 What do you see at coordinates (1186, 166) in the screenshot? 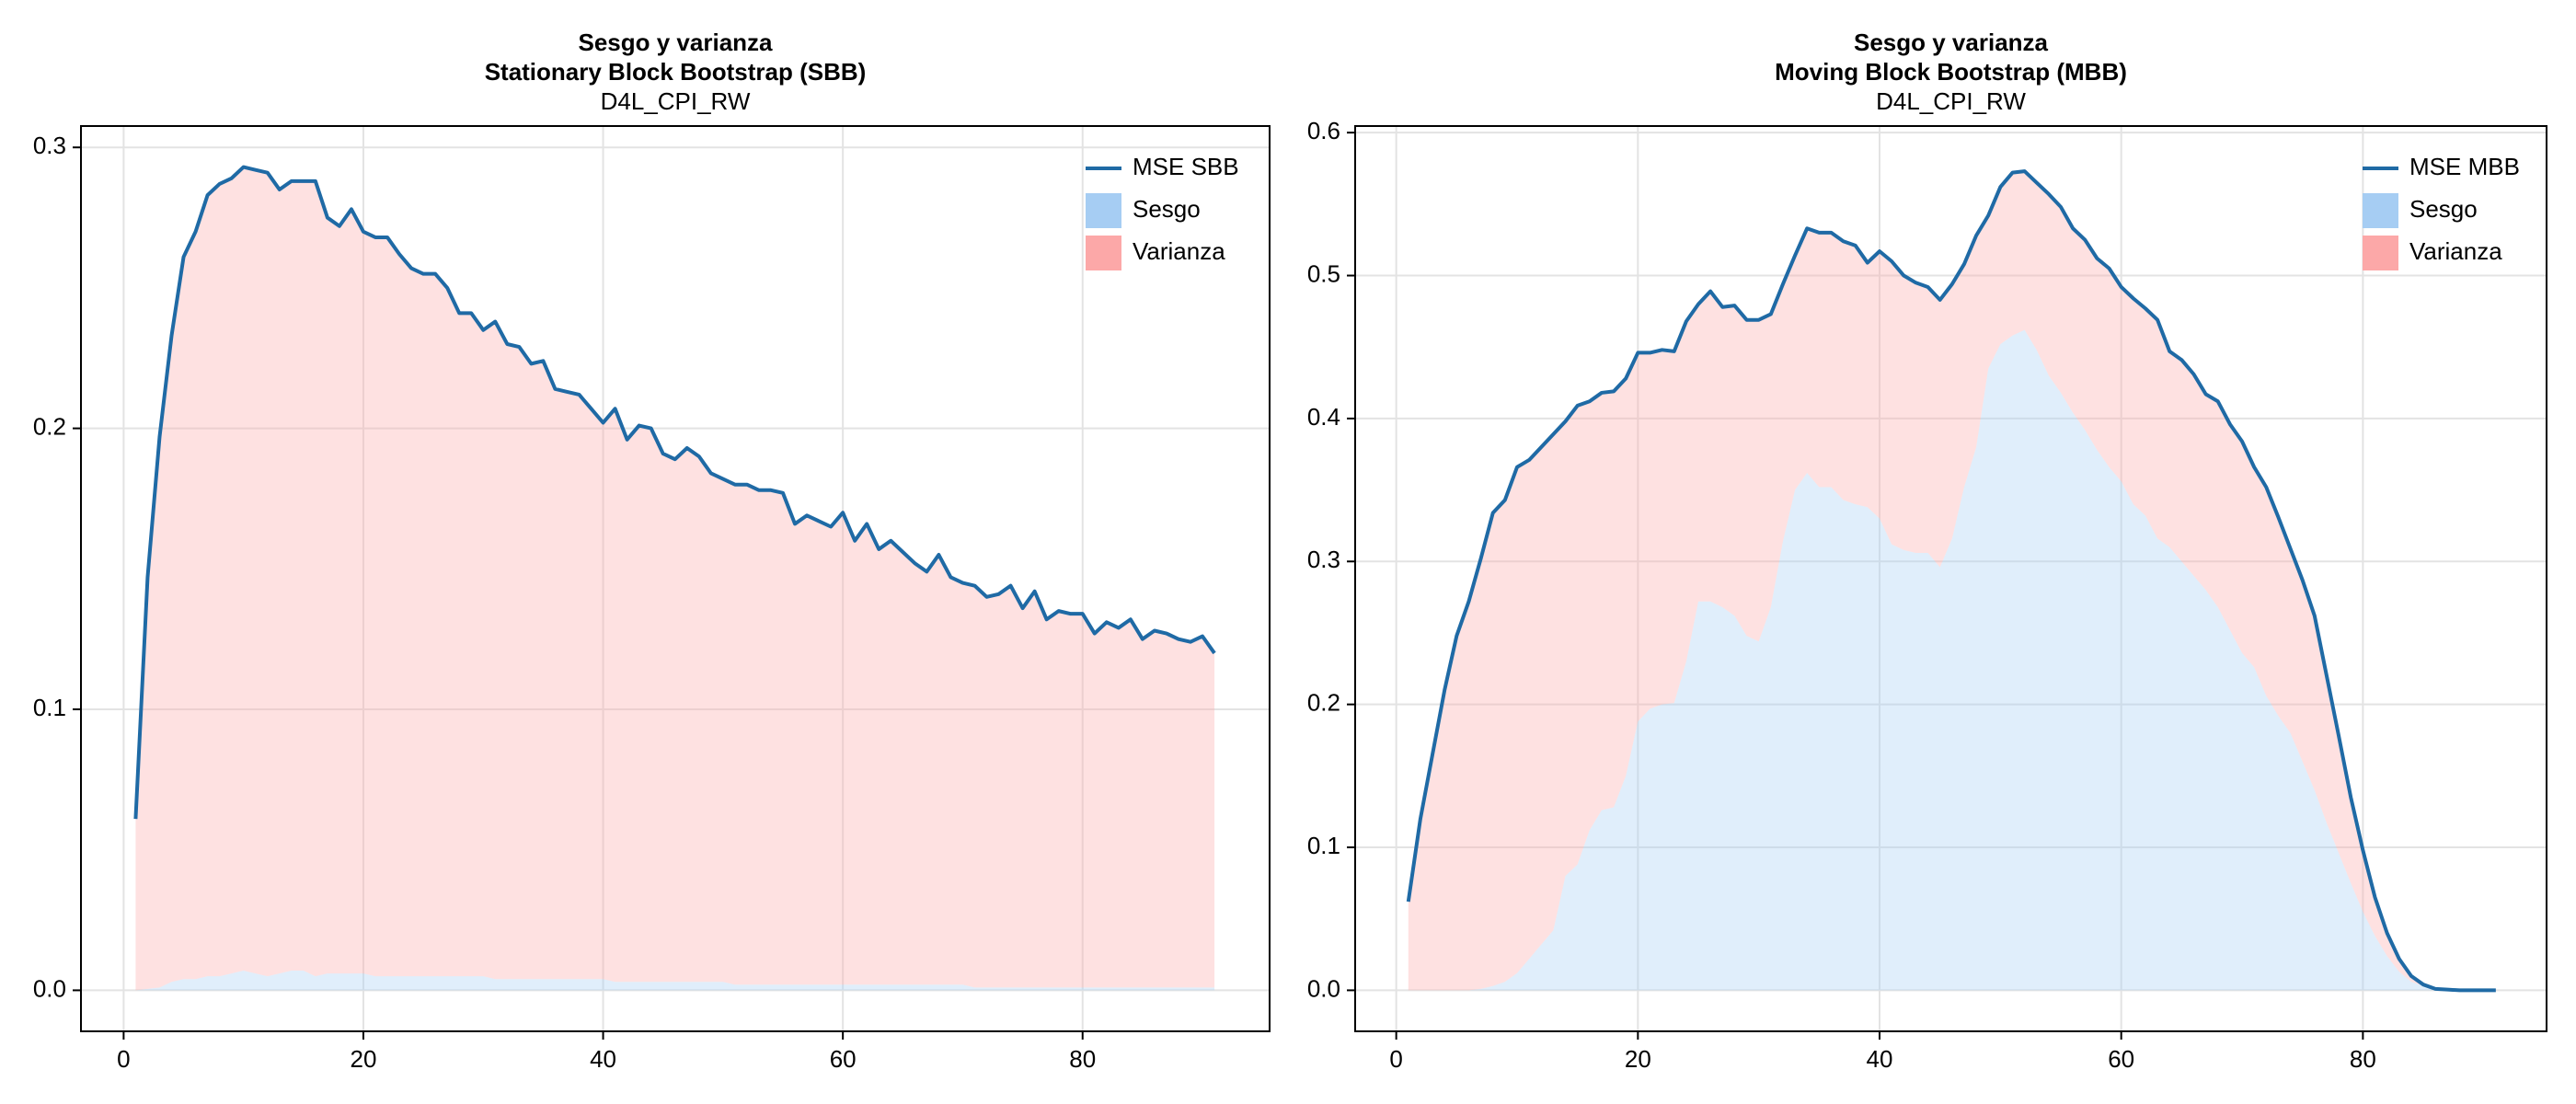
I see `legend-label: MSE SBB` at bounding box center [1186, 166].